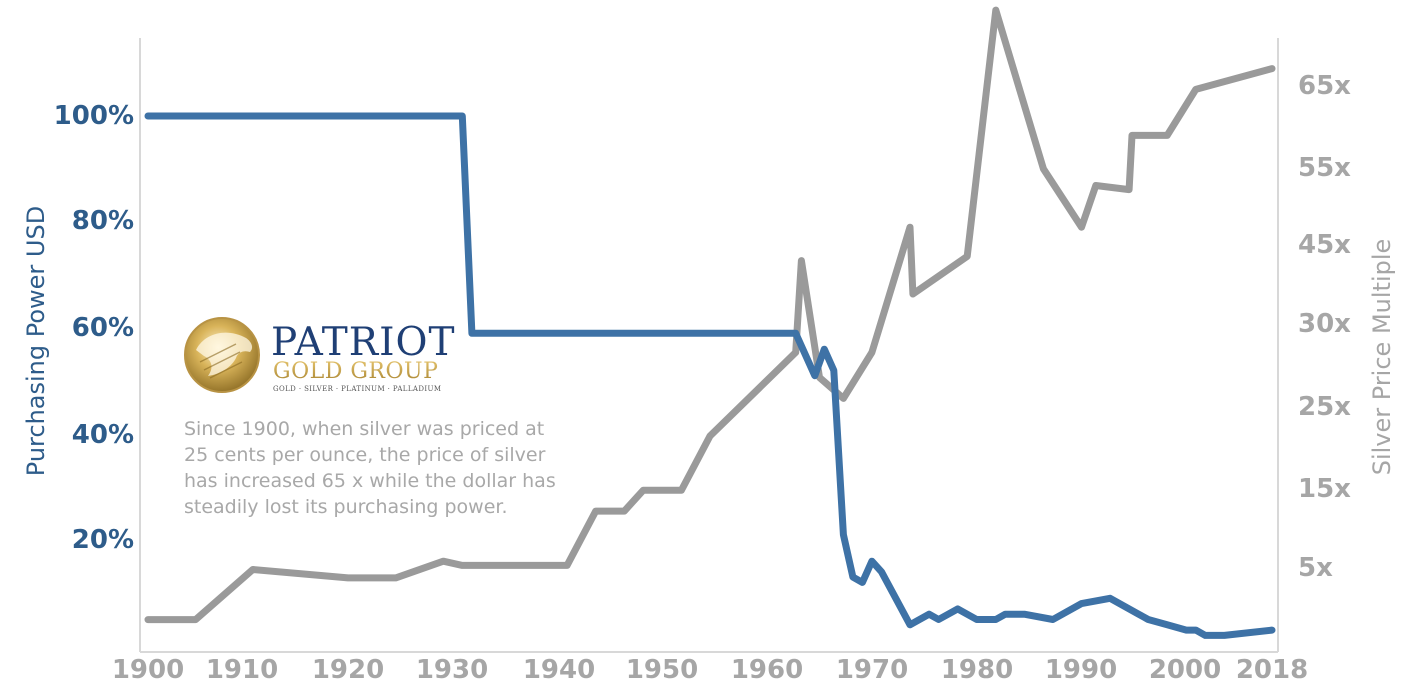 This screenshot has height=699, width=1414. What do you see at coordinates (1324, 407) in the screenshot?
I see `right-tick-label: 25x` at bounding box center [1324, 407].